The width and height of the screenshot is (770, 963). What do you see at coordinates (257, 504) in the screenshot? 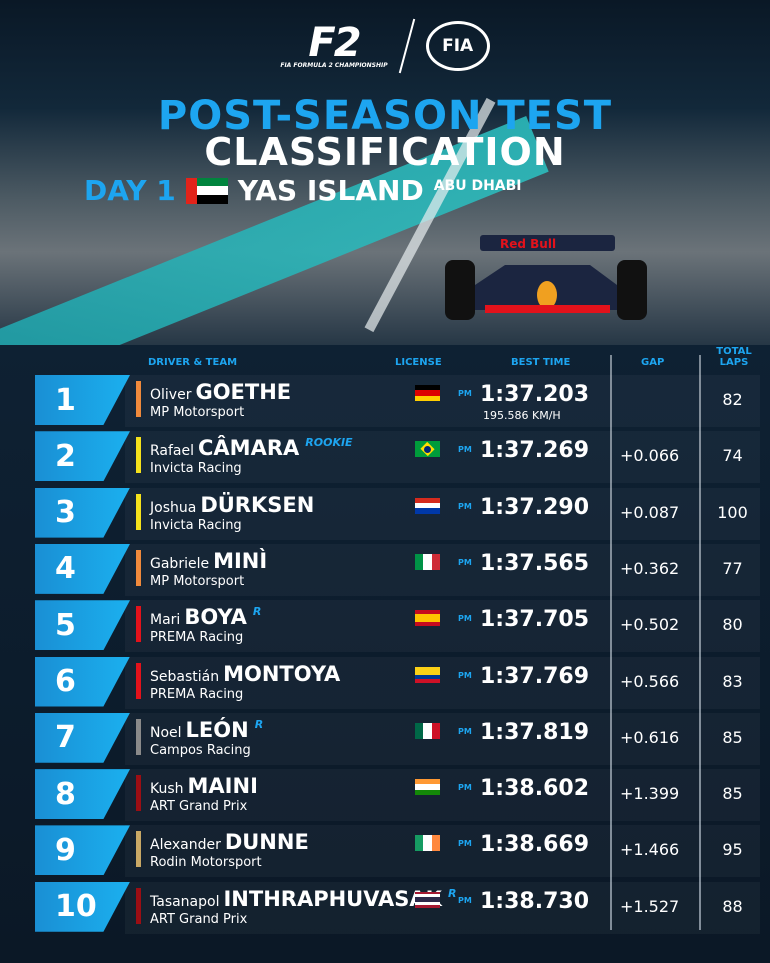
I see `driver-last-name: DÜRKSEN` at bounding box center [257, 504].